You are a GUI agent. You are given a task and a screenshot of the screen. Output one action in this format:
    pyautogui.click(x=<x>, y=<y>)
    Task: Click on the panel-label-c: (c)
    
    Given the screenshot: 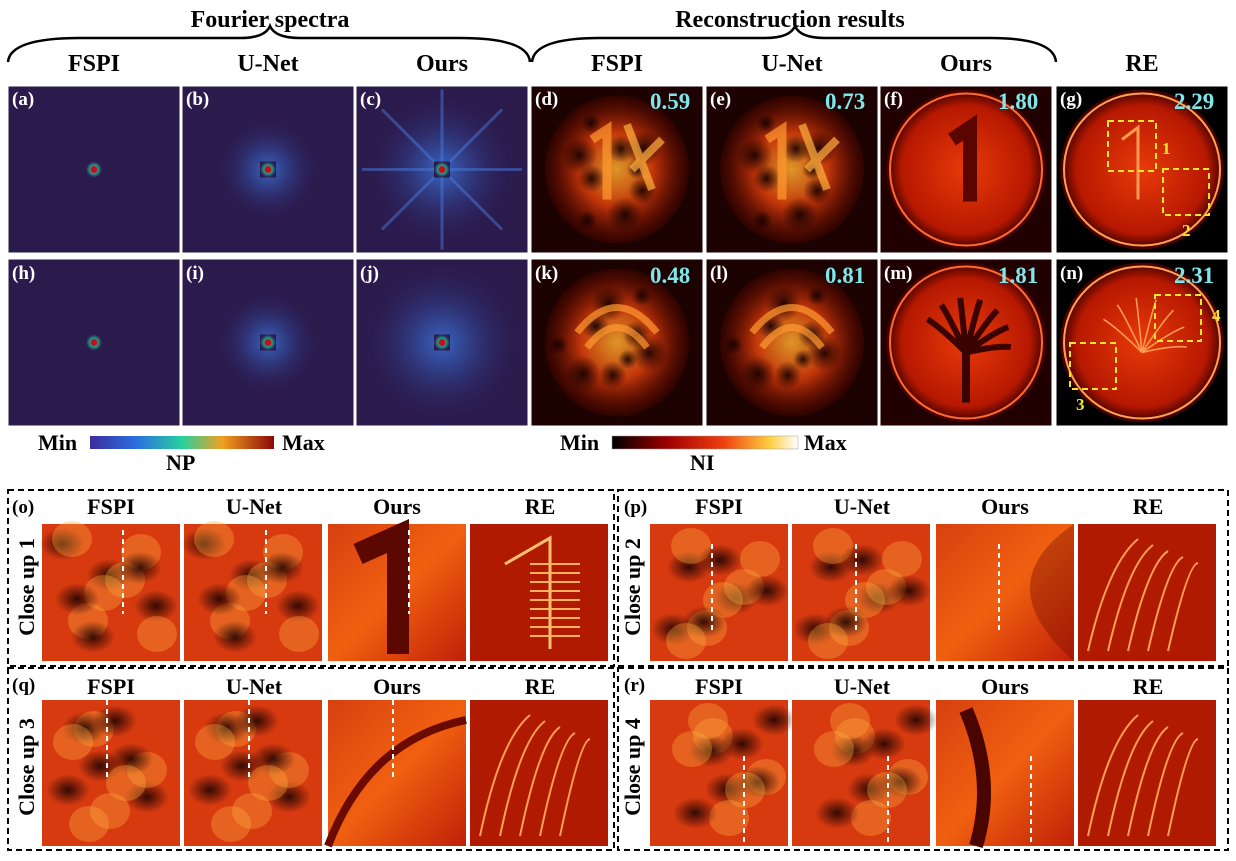 What is the action you would take?
    pyautogui.click(x=371, y=99)
    